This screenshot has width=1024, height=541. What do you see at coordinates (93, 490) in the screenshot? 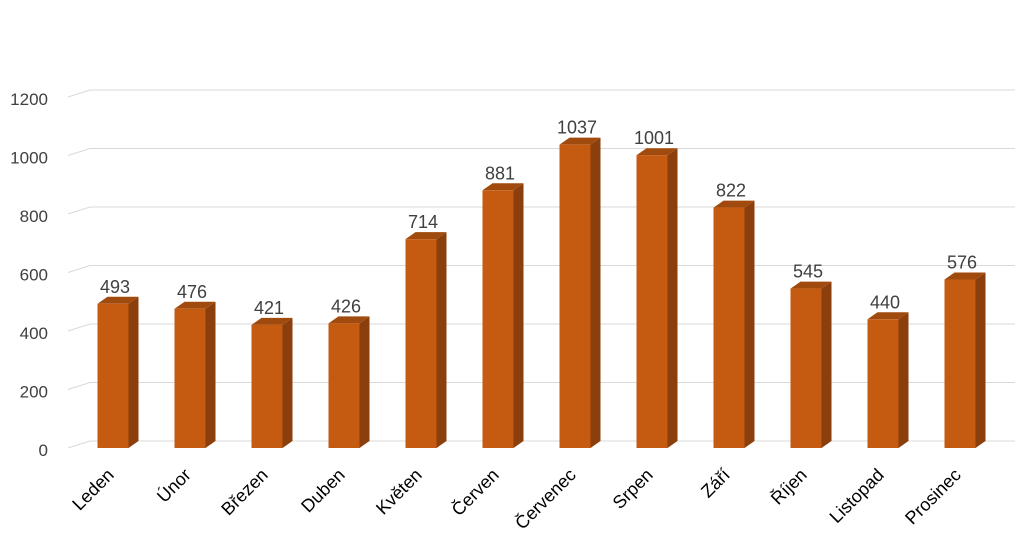
I see `x-tick-label: Leden` at bounding box center [93, 490].